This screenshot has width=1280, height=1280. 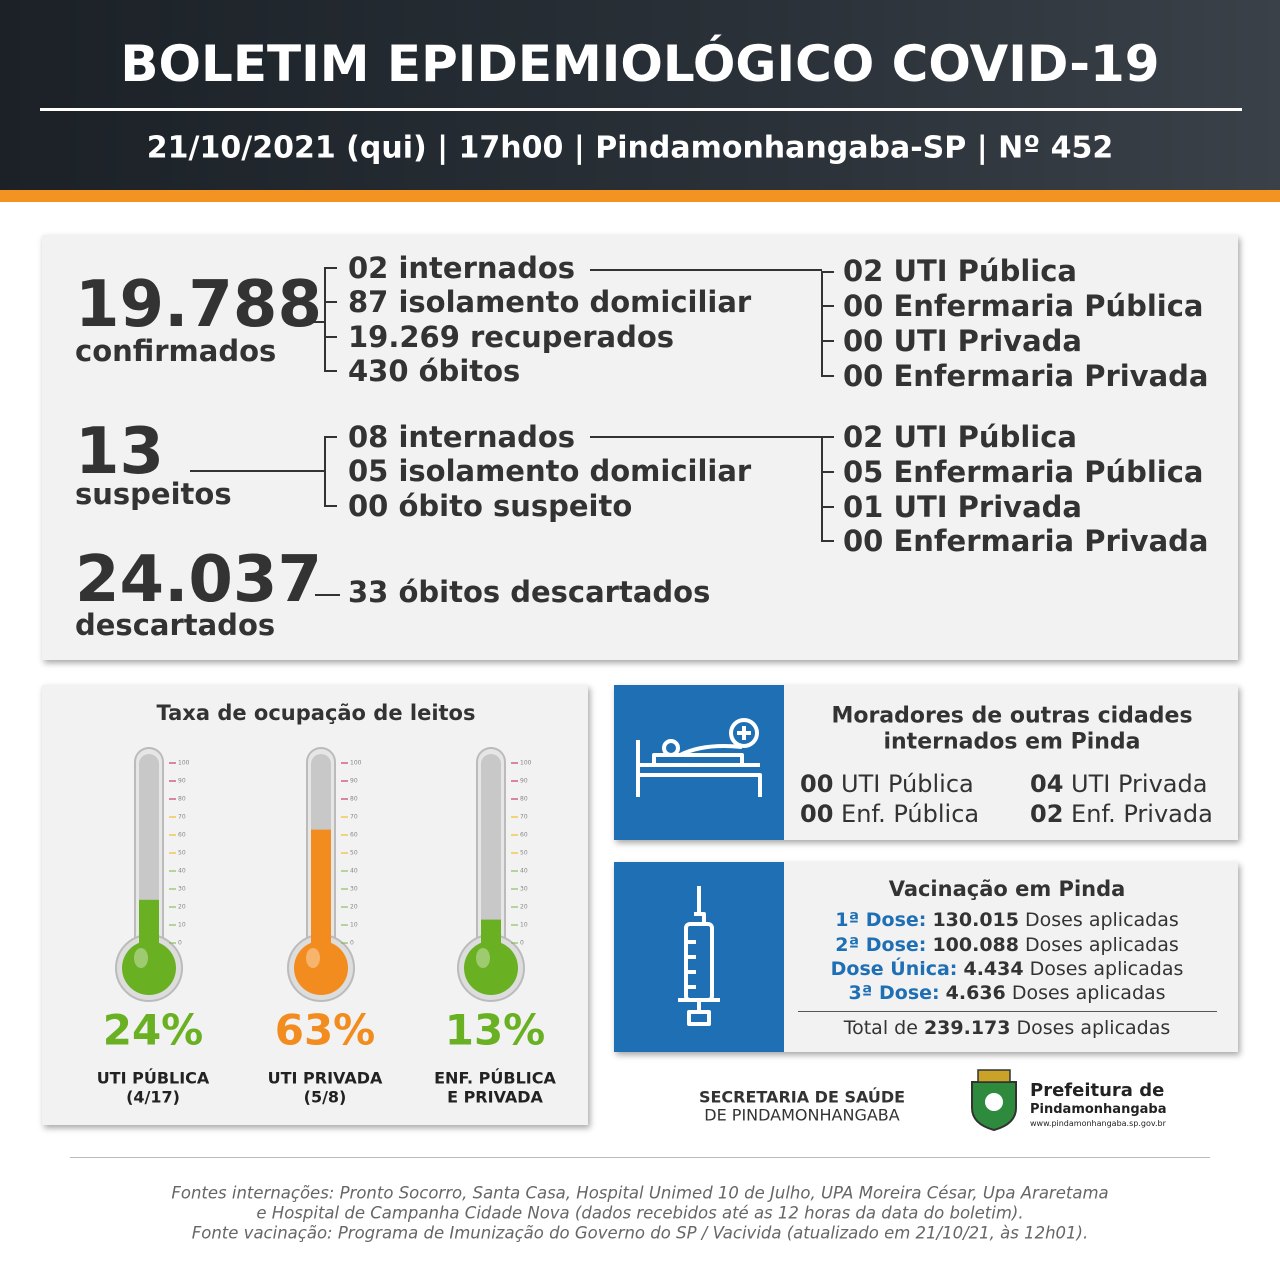 What do you see at coordinates (462, 268) in the screenshot?
I see `item: 02 internados` at bounding box center [462, 268].